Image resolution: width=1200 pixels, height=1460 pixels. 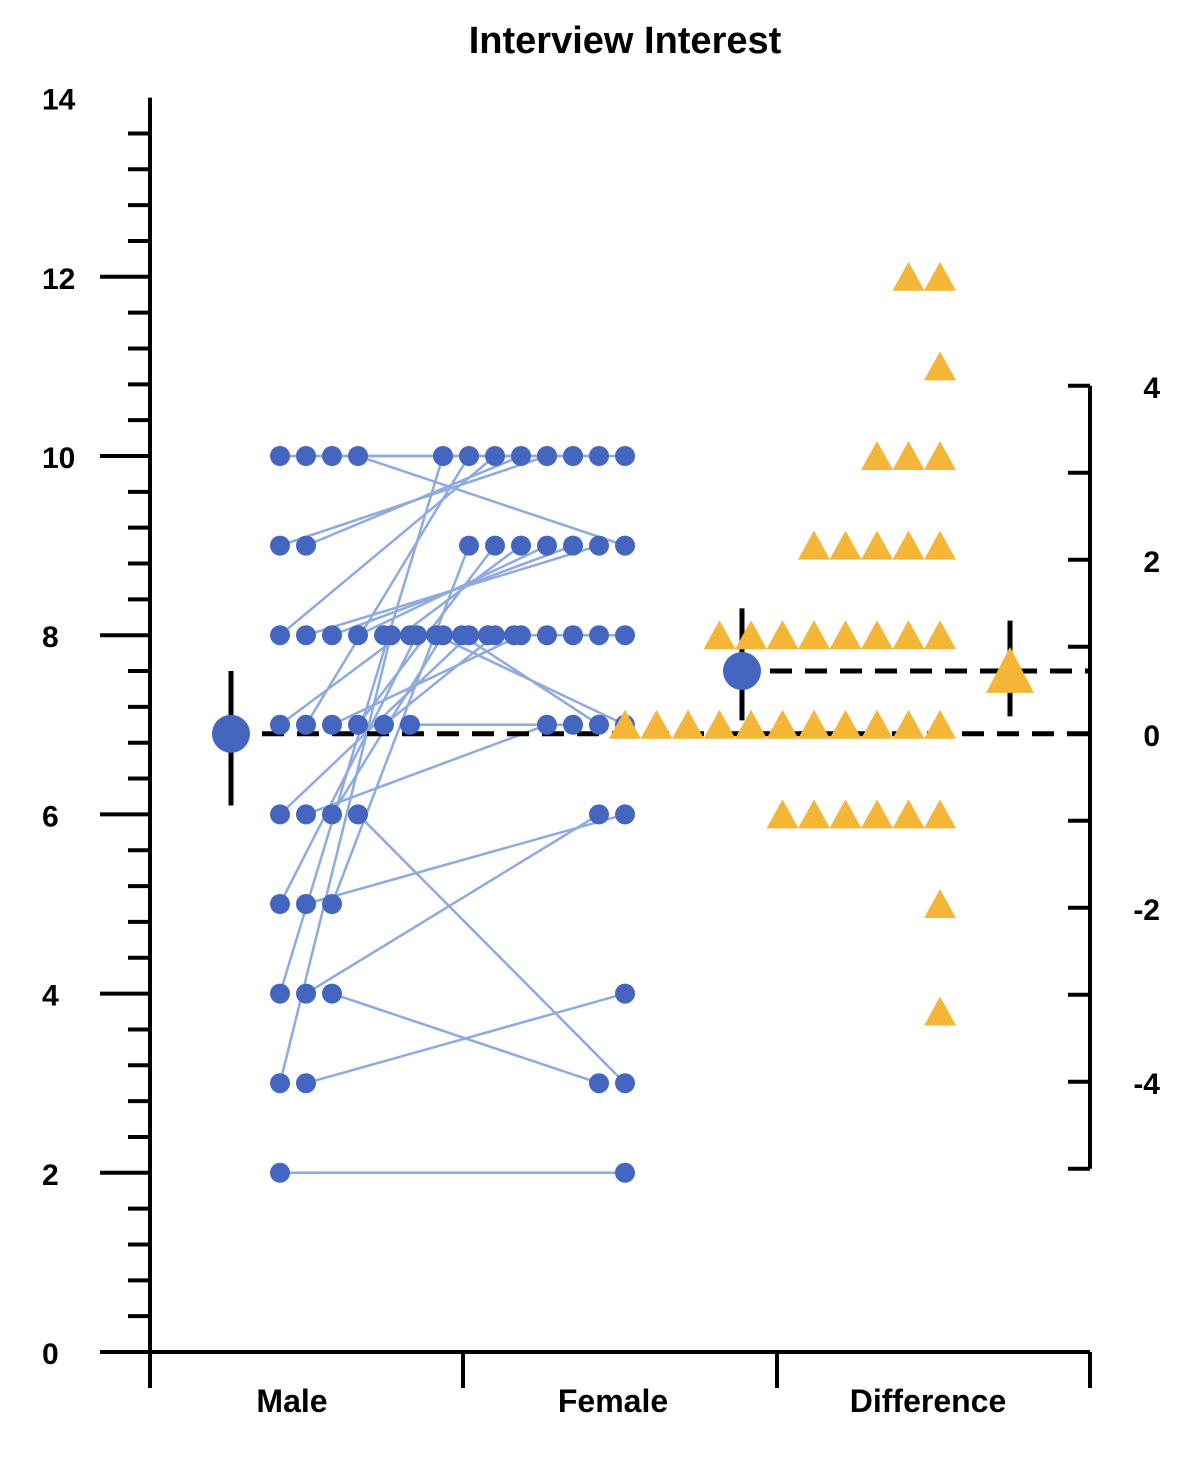 I want to click on left-tick-label: 10, so click(x=58, y=458).